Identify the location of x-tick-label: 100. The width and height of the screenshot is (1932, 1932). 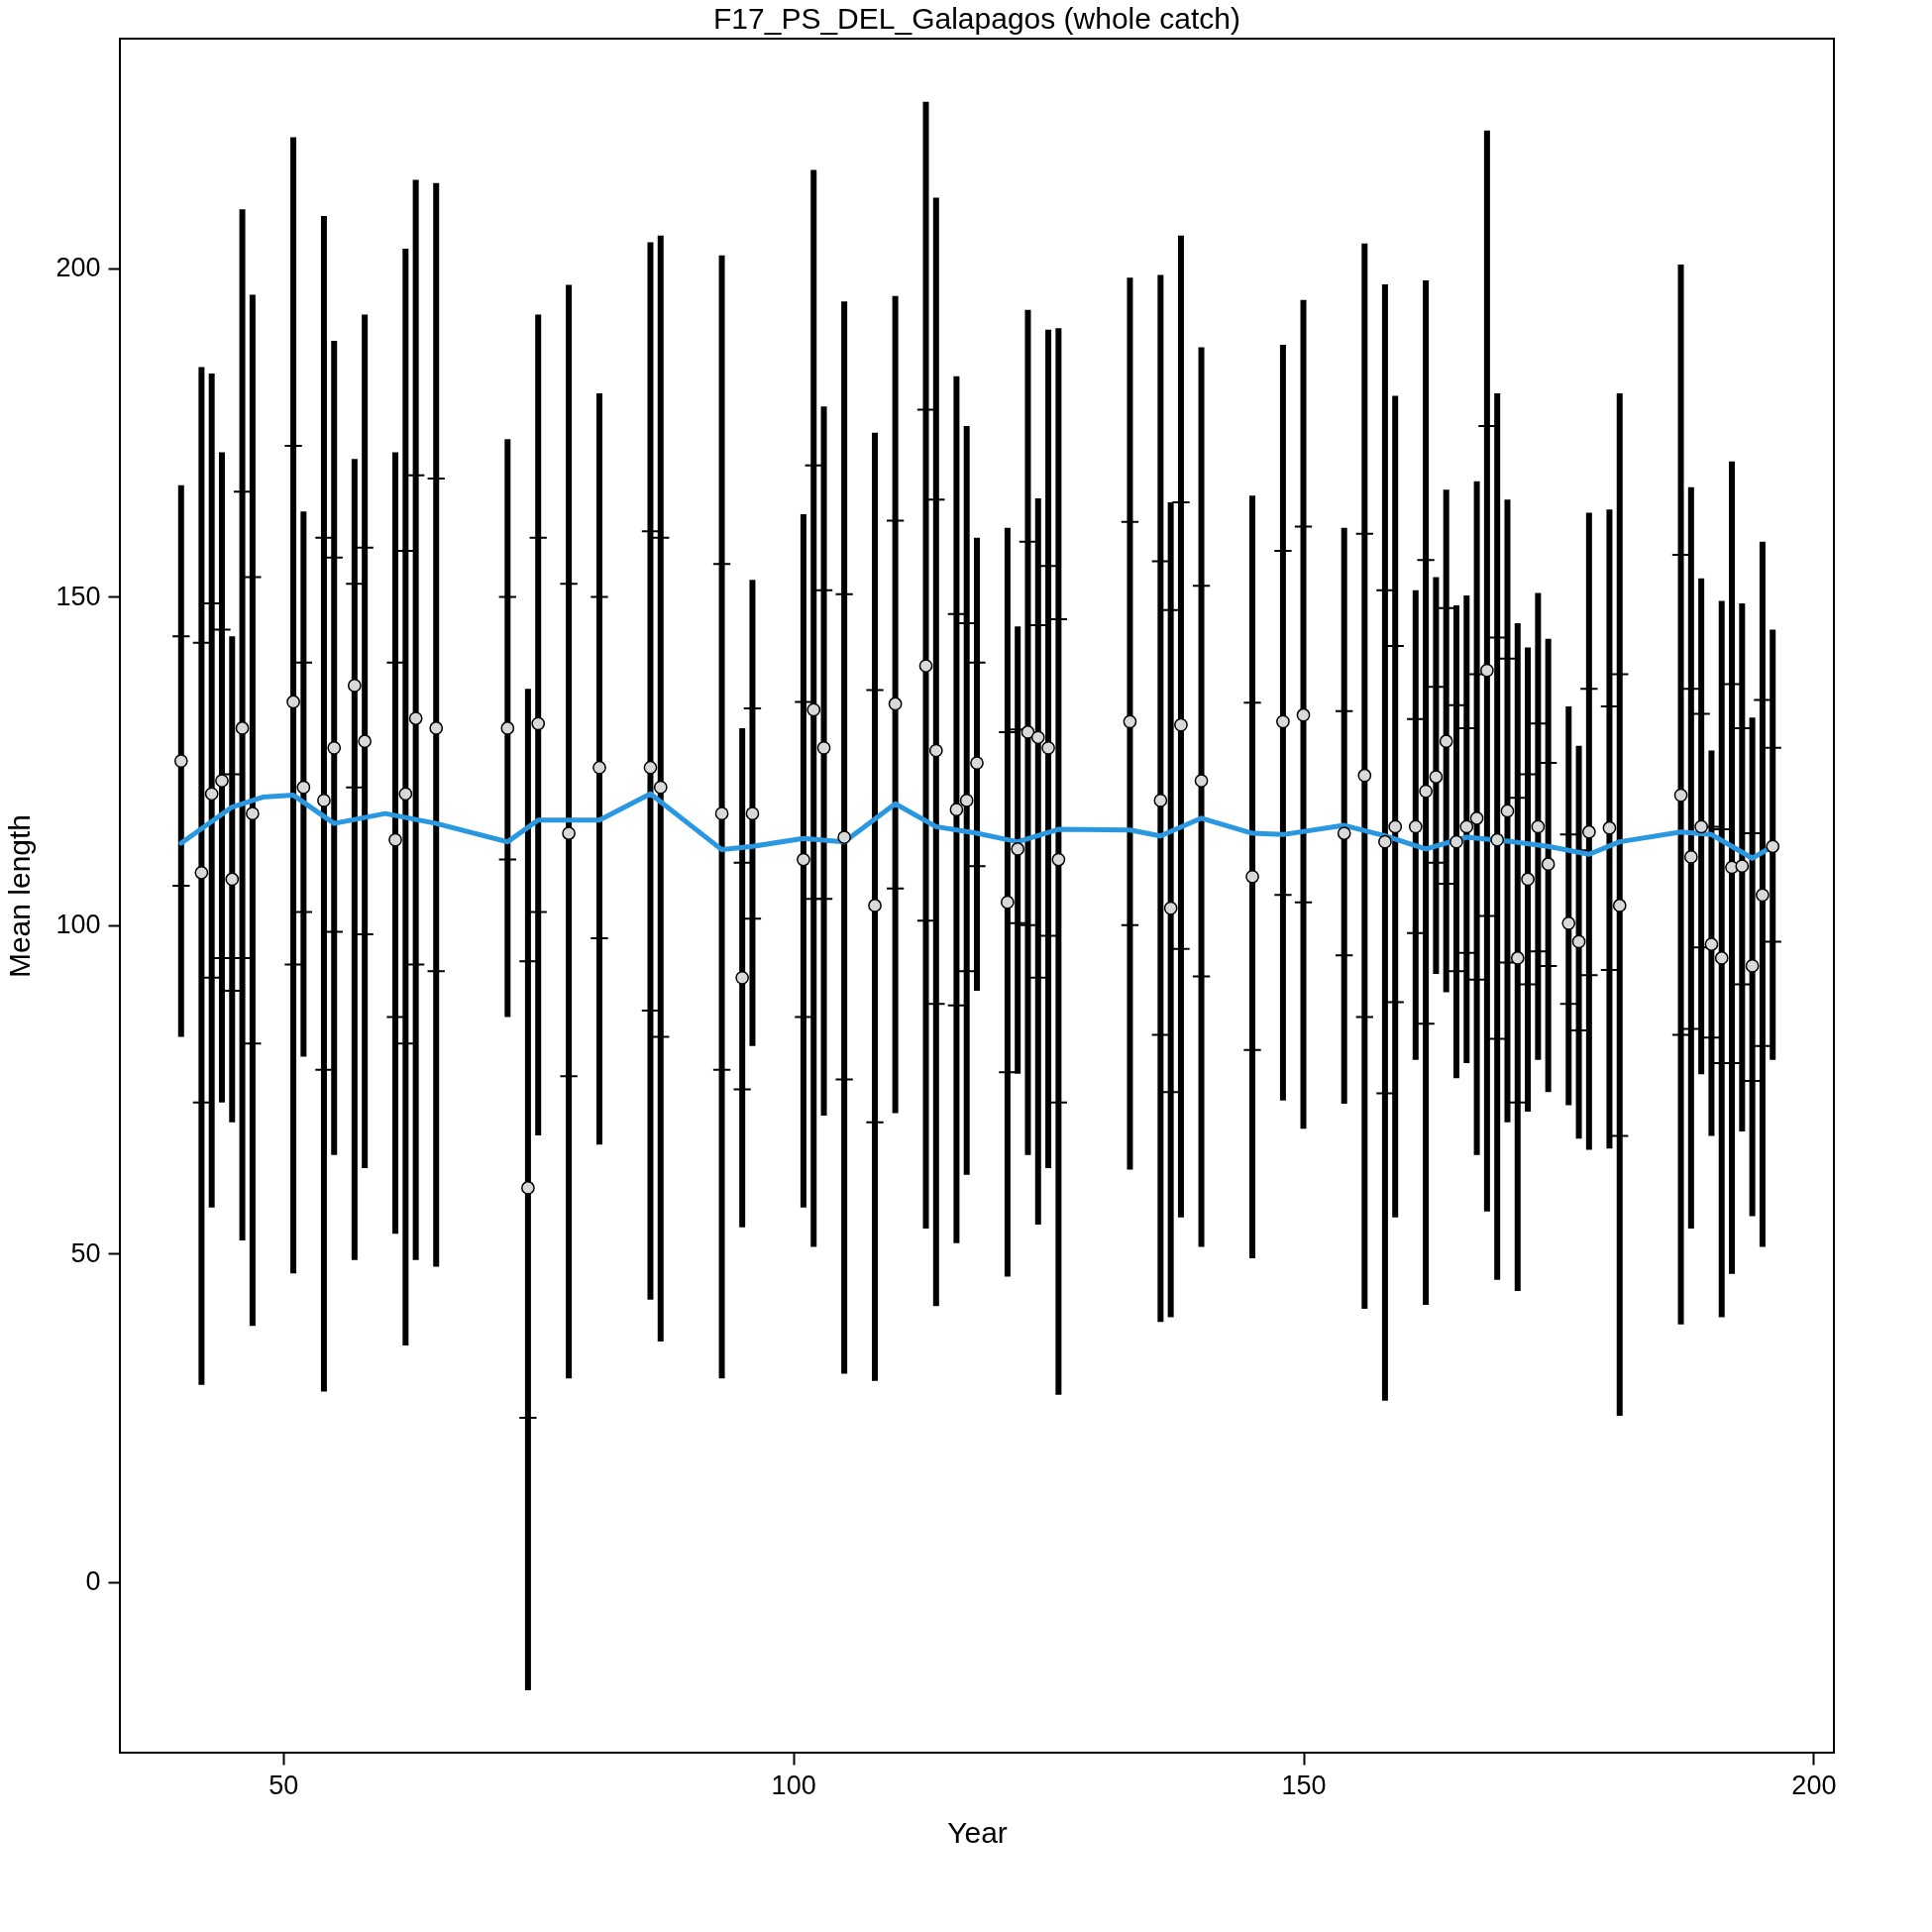
(793, 1785).